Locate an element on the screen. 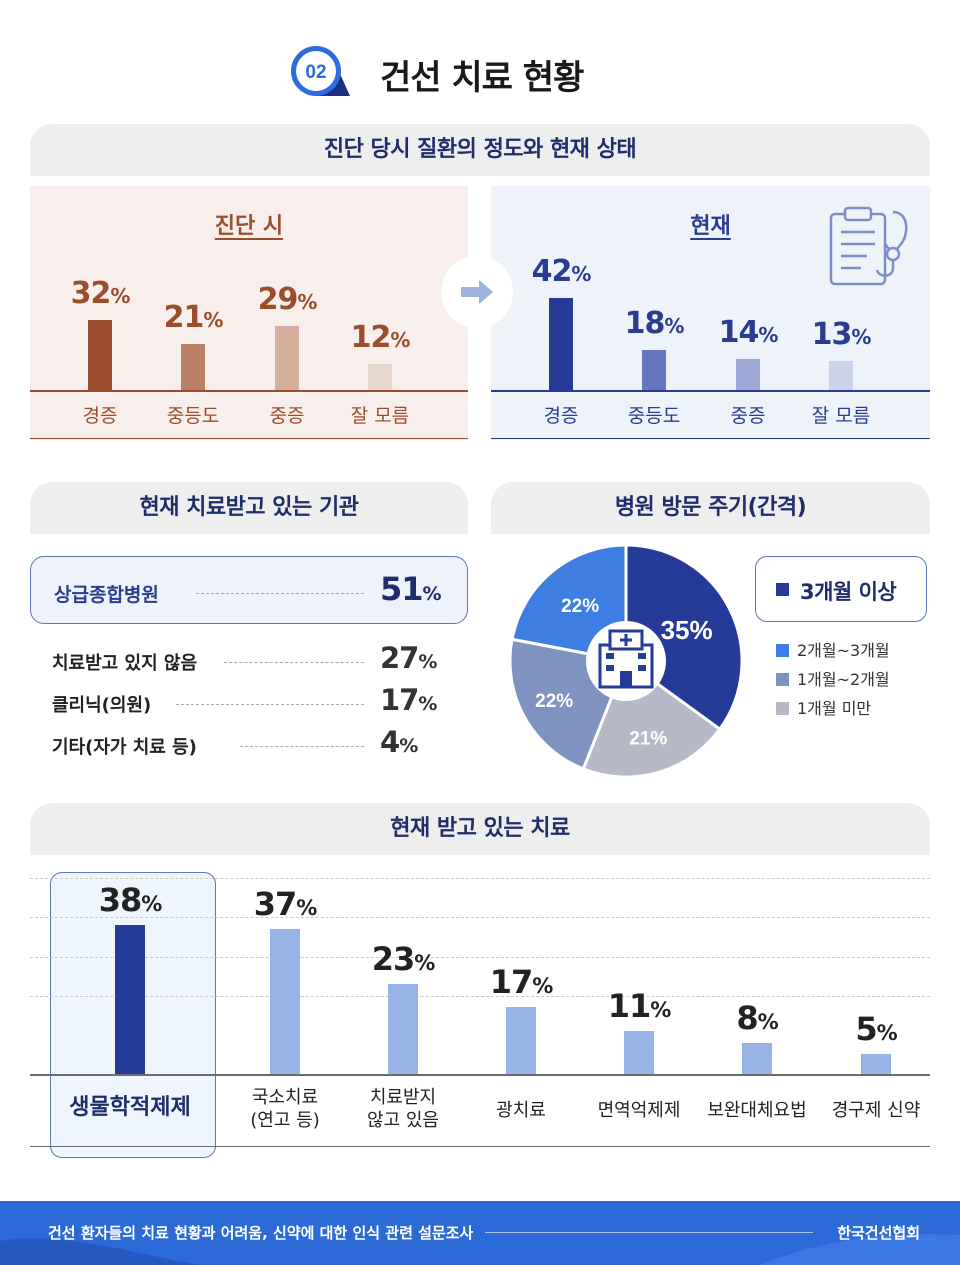 Image resolution: width=960 pixels, height=1265 pixels. section-header-disease-state: 진단 당시 질환의 정도와 현재 상태 is located at coordinates (480, 150).